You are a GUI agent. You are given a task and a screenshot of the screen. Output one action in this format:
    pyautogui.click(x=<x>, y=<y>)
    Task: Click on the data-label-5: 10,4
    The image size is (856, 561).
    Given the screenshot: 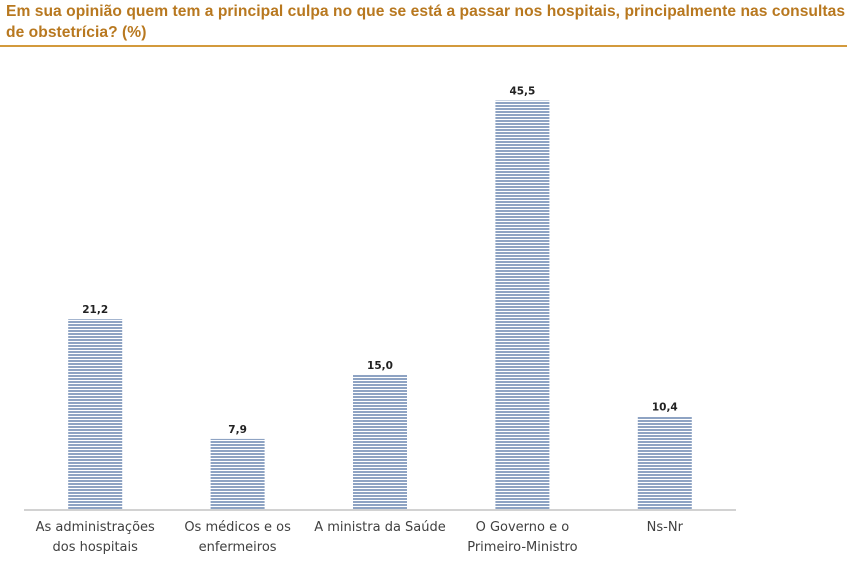 What is the action you would take?
    pyautogui.click(x=665, y=407)
    